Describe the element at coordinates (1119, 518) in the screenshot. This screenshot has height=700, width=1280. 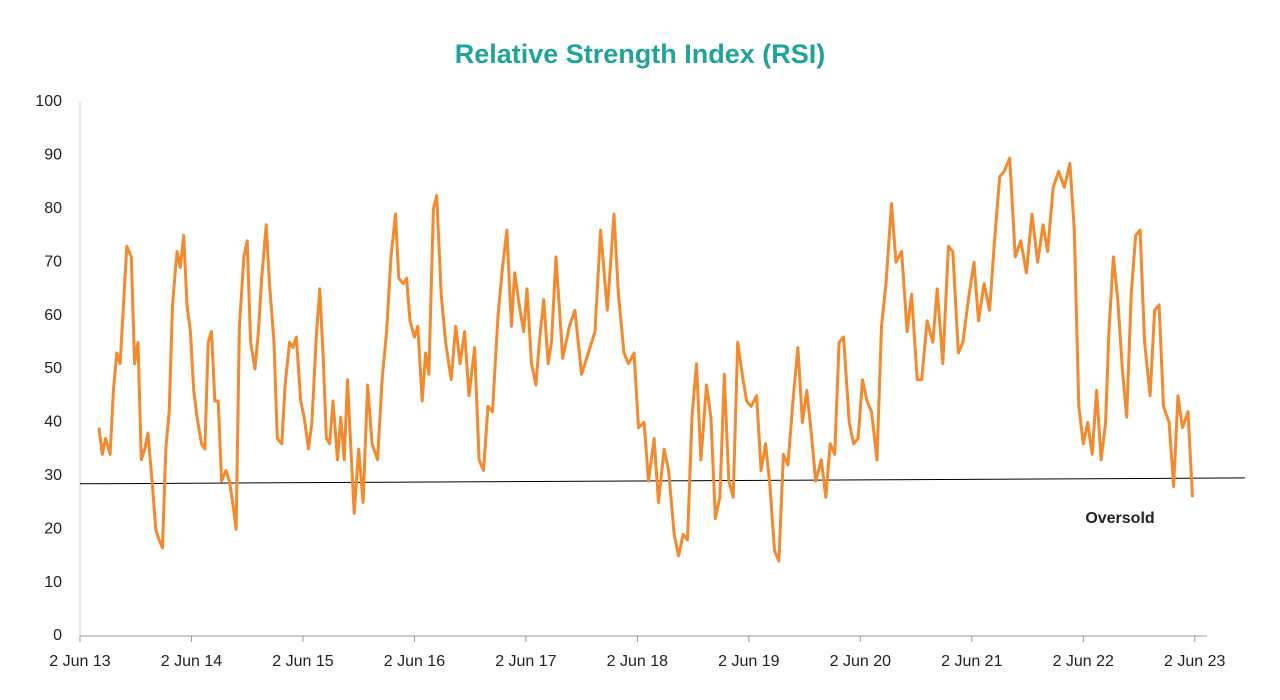
I see `reference-label: Oversold` at that location.